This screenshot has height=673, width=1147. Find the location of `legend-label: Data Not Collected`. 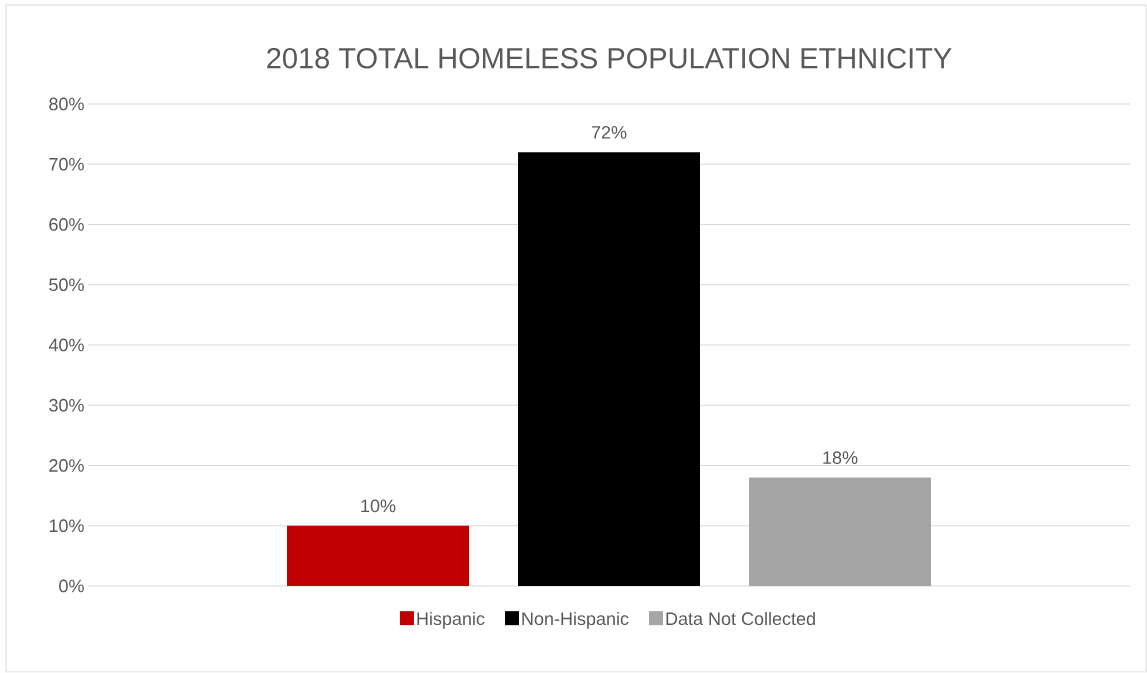

legend-label: Data Not Collected is located at coordinates (740, 618).